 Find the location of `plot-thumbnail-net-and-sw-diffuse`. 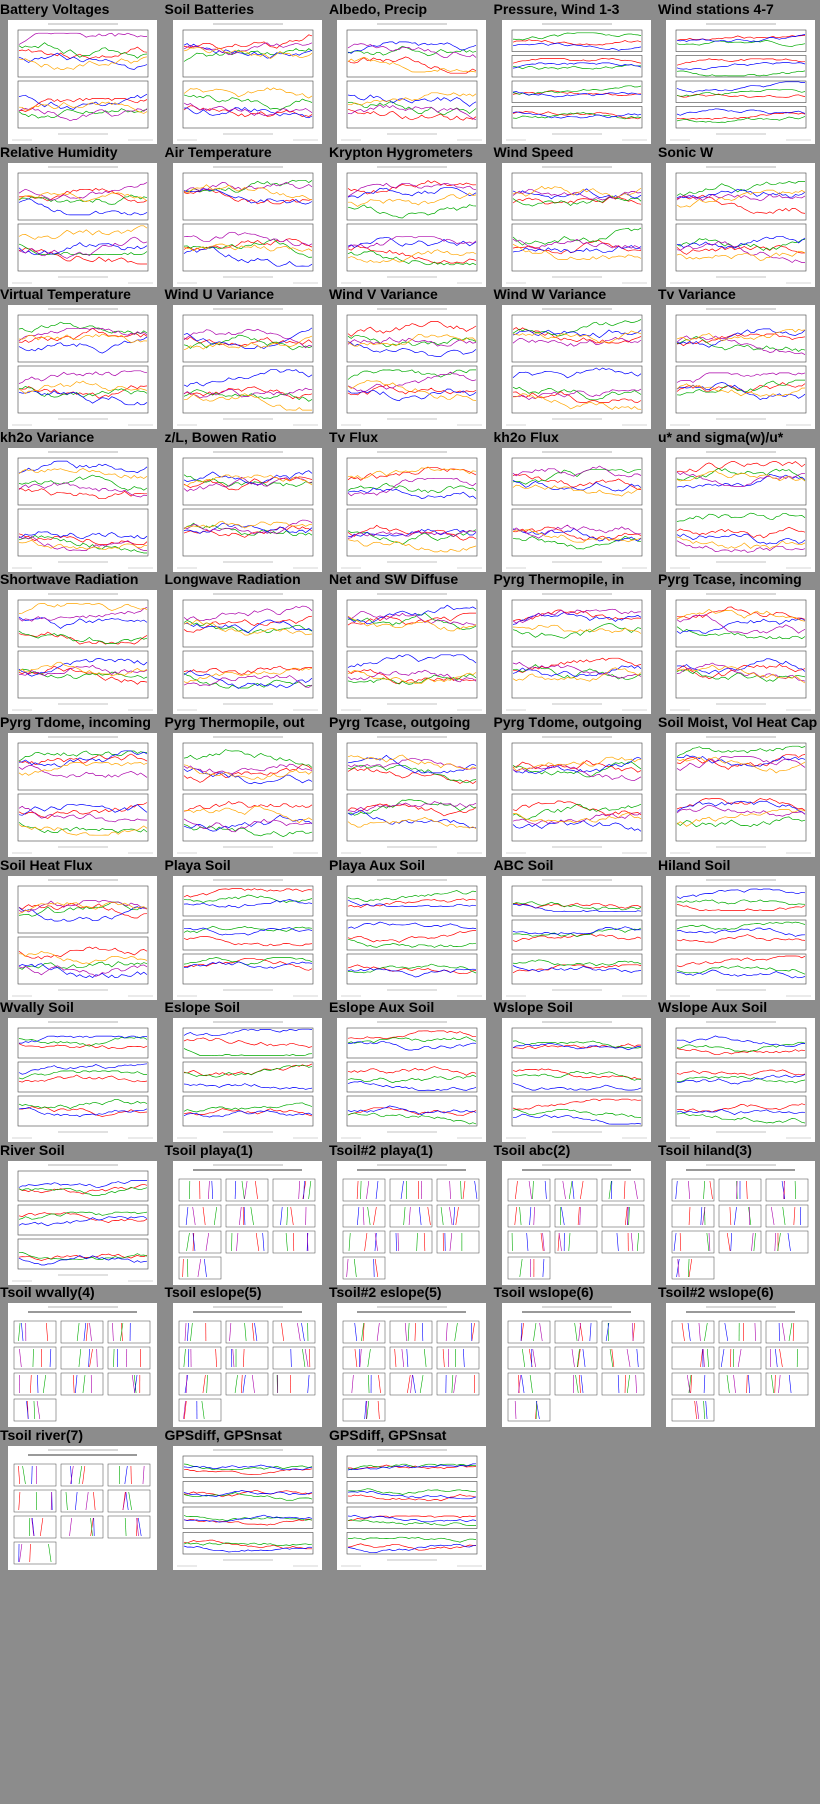

plot-thumbnail-net-and-sw-diffuse is located at coordinates (411, 652).